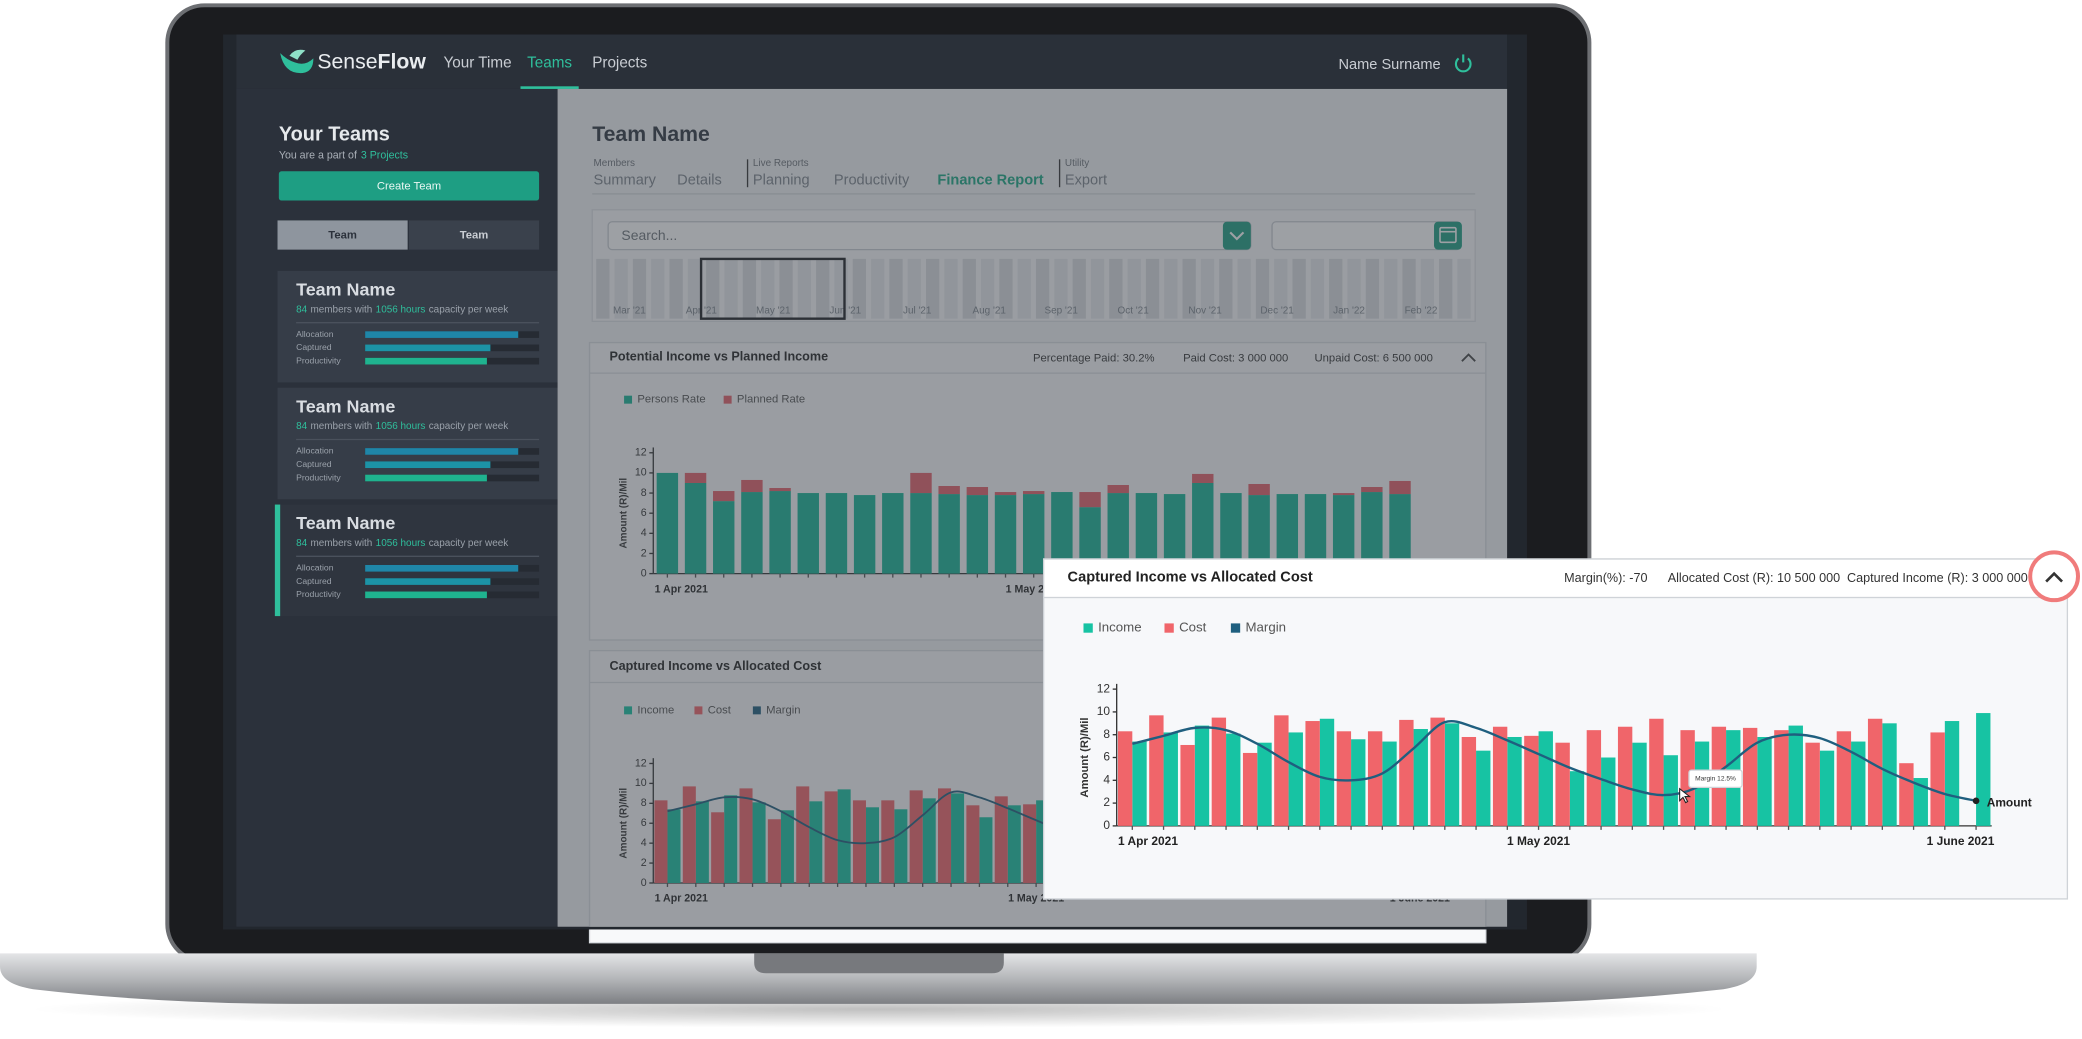  What do you see at coordinates (1106, 779) in the screenshot?
I see `y-tick-label: 4` at bounding box center [1106, 779].